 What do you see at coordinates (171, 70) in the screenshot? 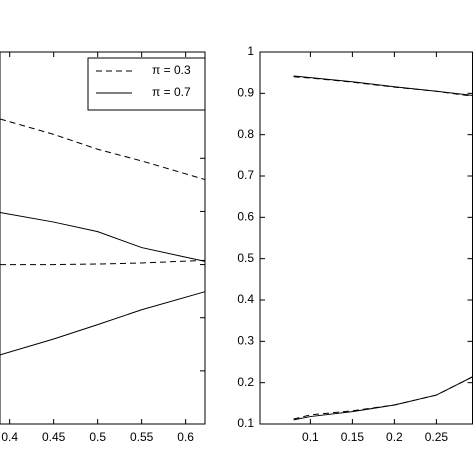
I see `legend-label: π = 0.3` at bounding box center [171, 70].